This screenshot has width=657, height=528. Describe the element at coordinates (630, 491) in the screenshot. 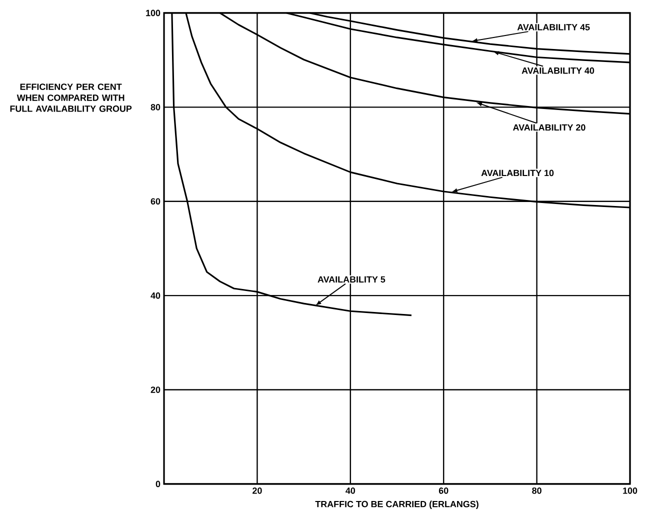

I see `x-tick-label: 100` at that location.